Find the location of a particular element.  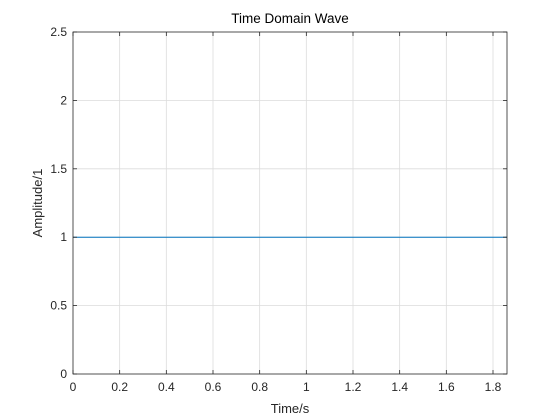

y-tick-label: 2 is located at coordinates (63, 100).